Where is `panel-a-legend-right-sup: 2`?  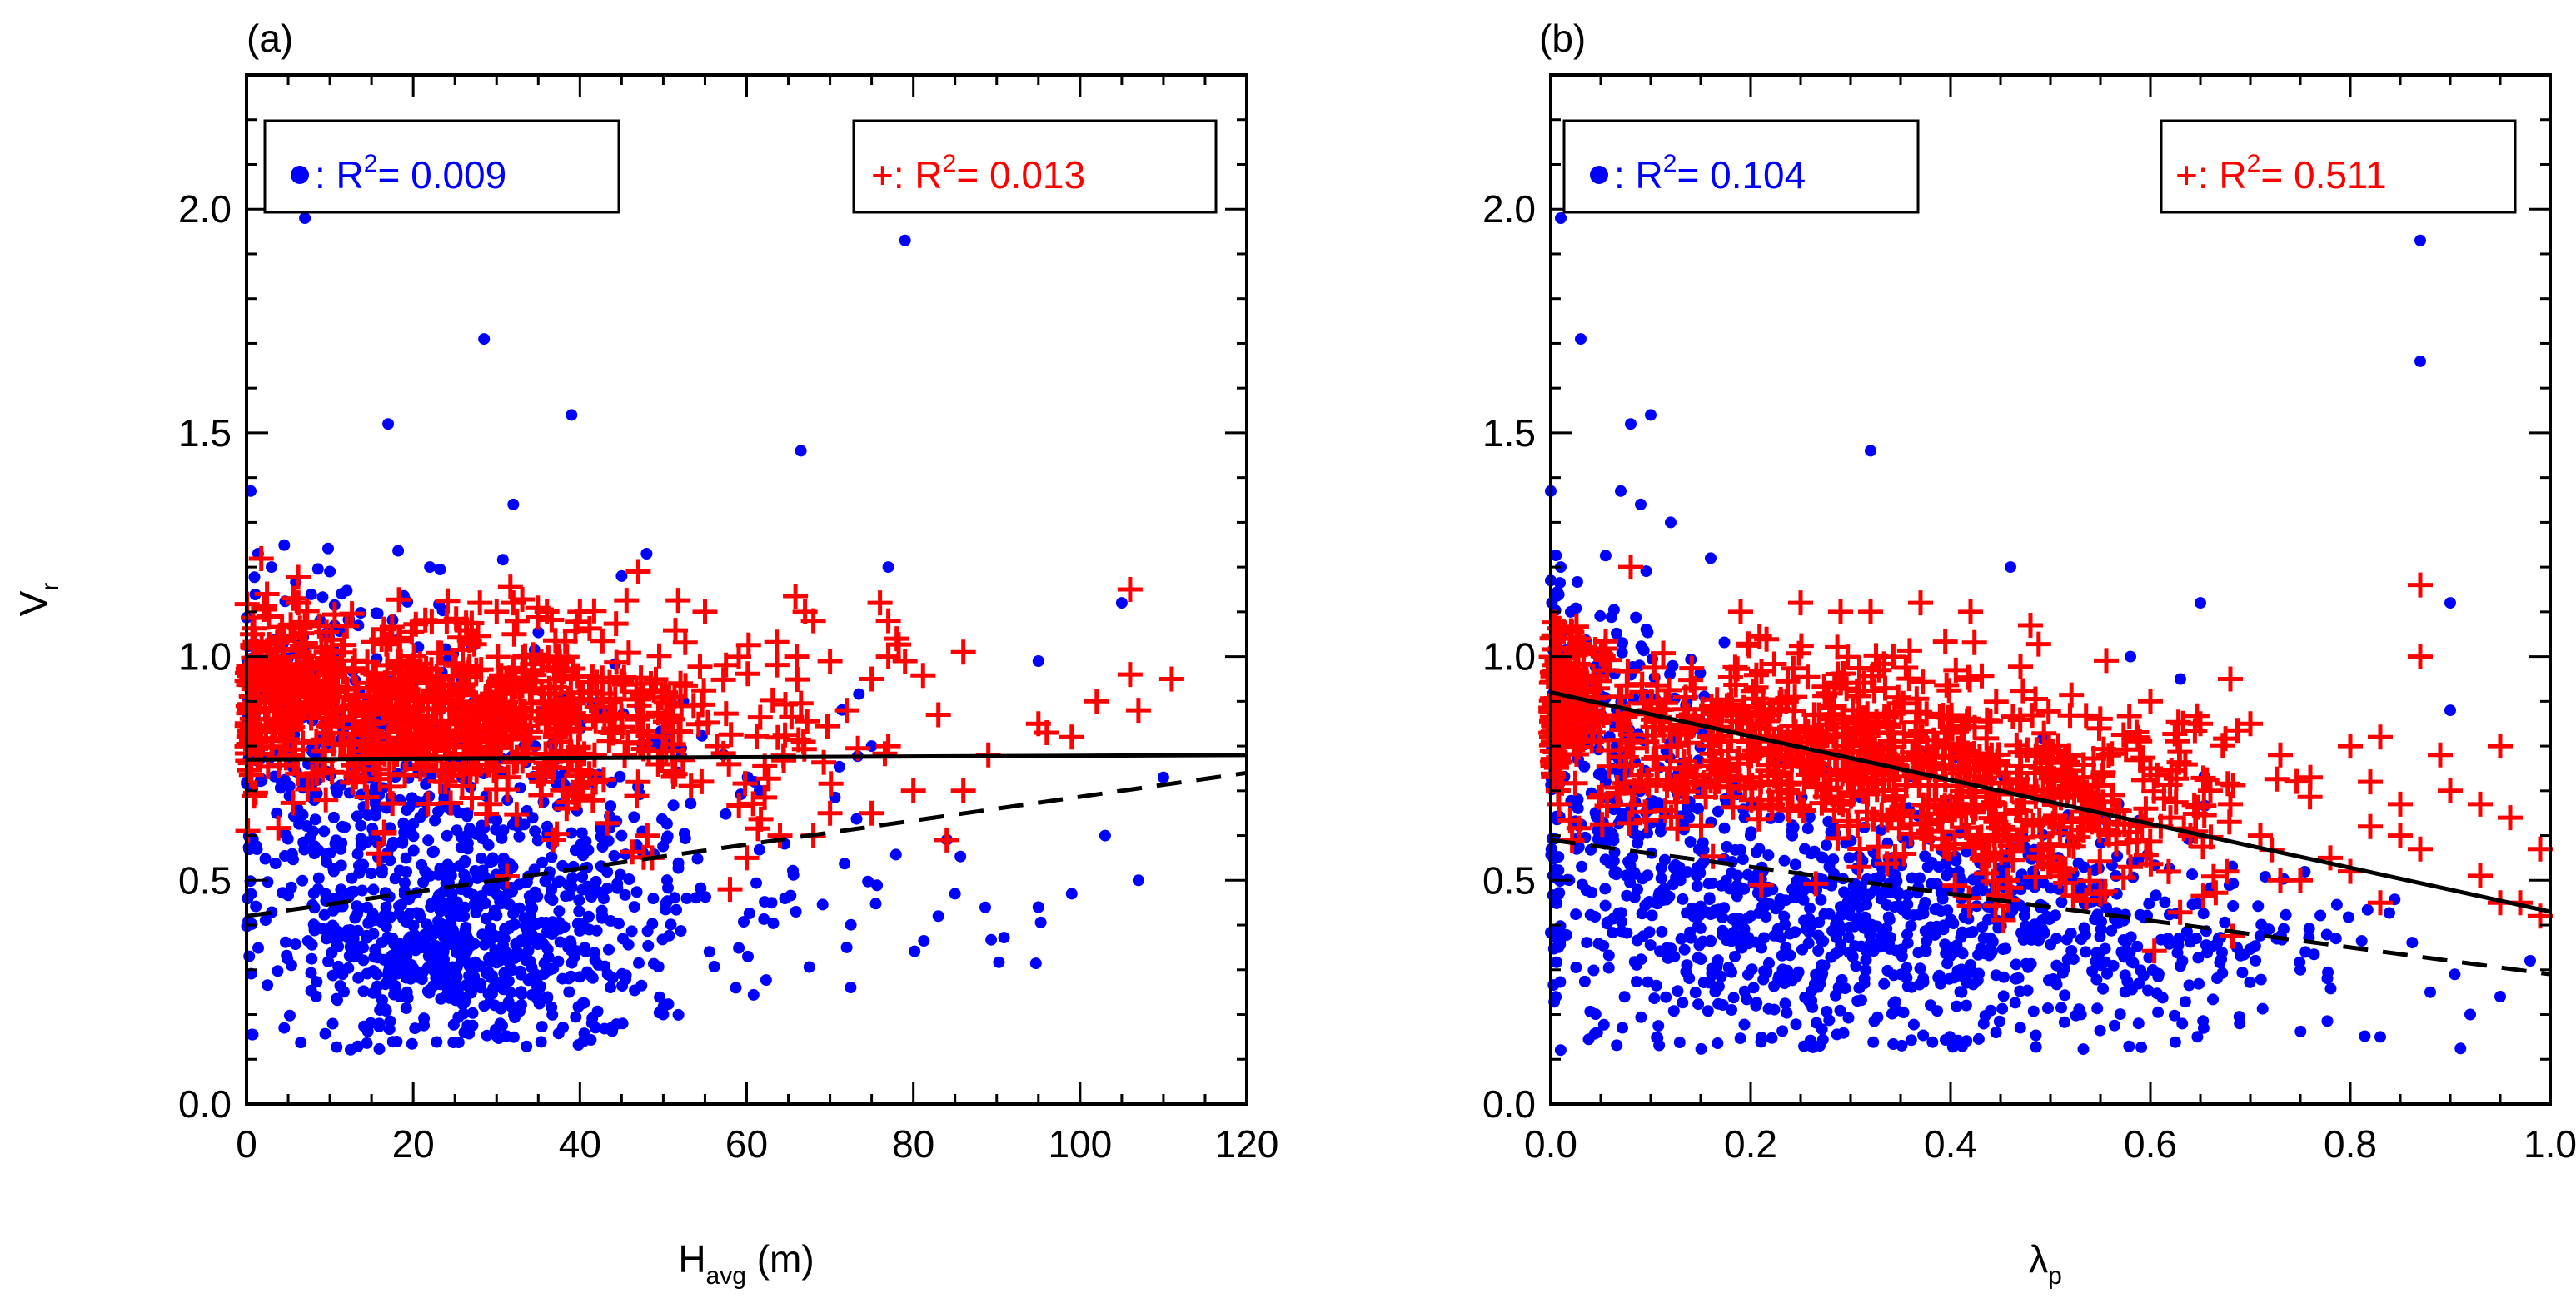
panel-a-legend-right-sup: 2 is located at coordinates (950, 163).